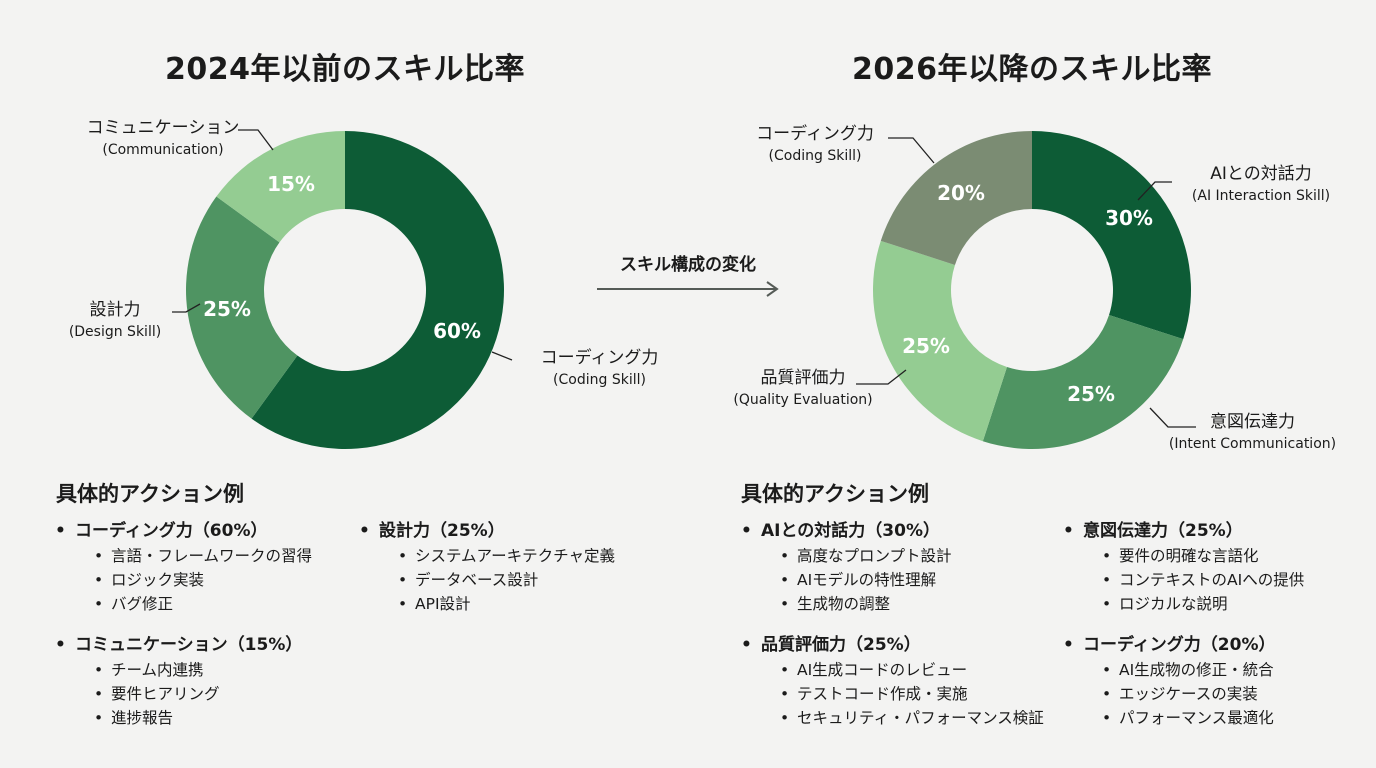 The image size is (1376, 768). What do you see at coordinates (198, 694) in the screenshot?
I see `list-item: 要件ヒアリング` at bounding box center [198, 694].